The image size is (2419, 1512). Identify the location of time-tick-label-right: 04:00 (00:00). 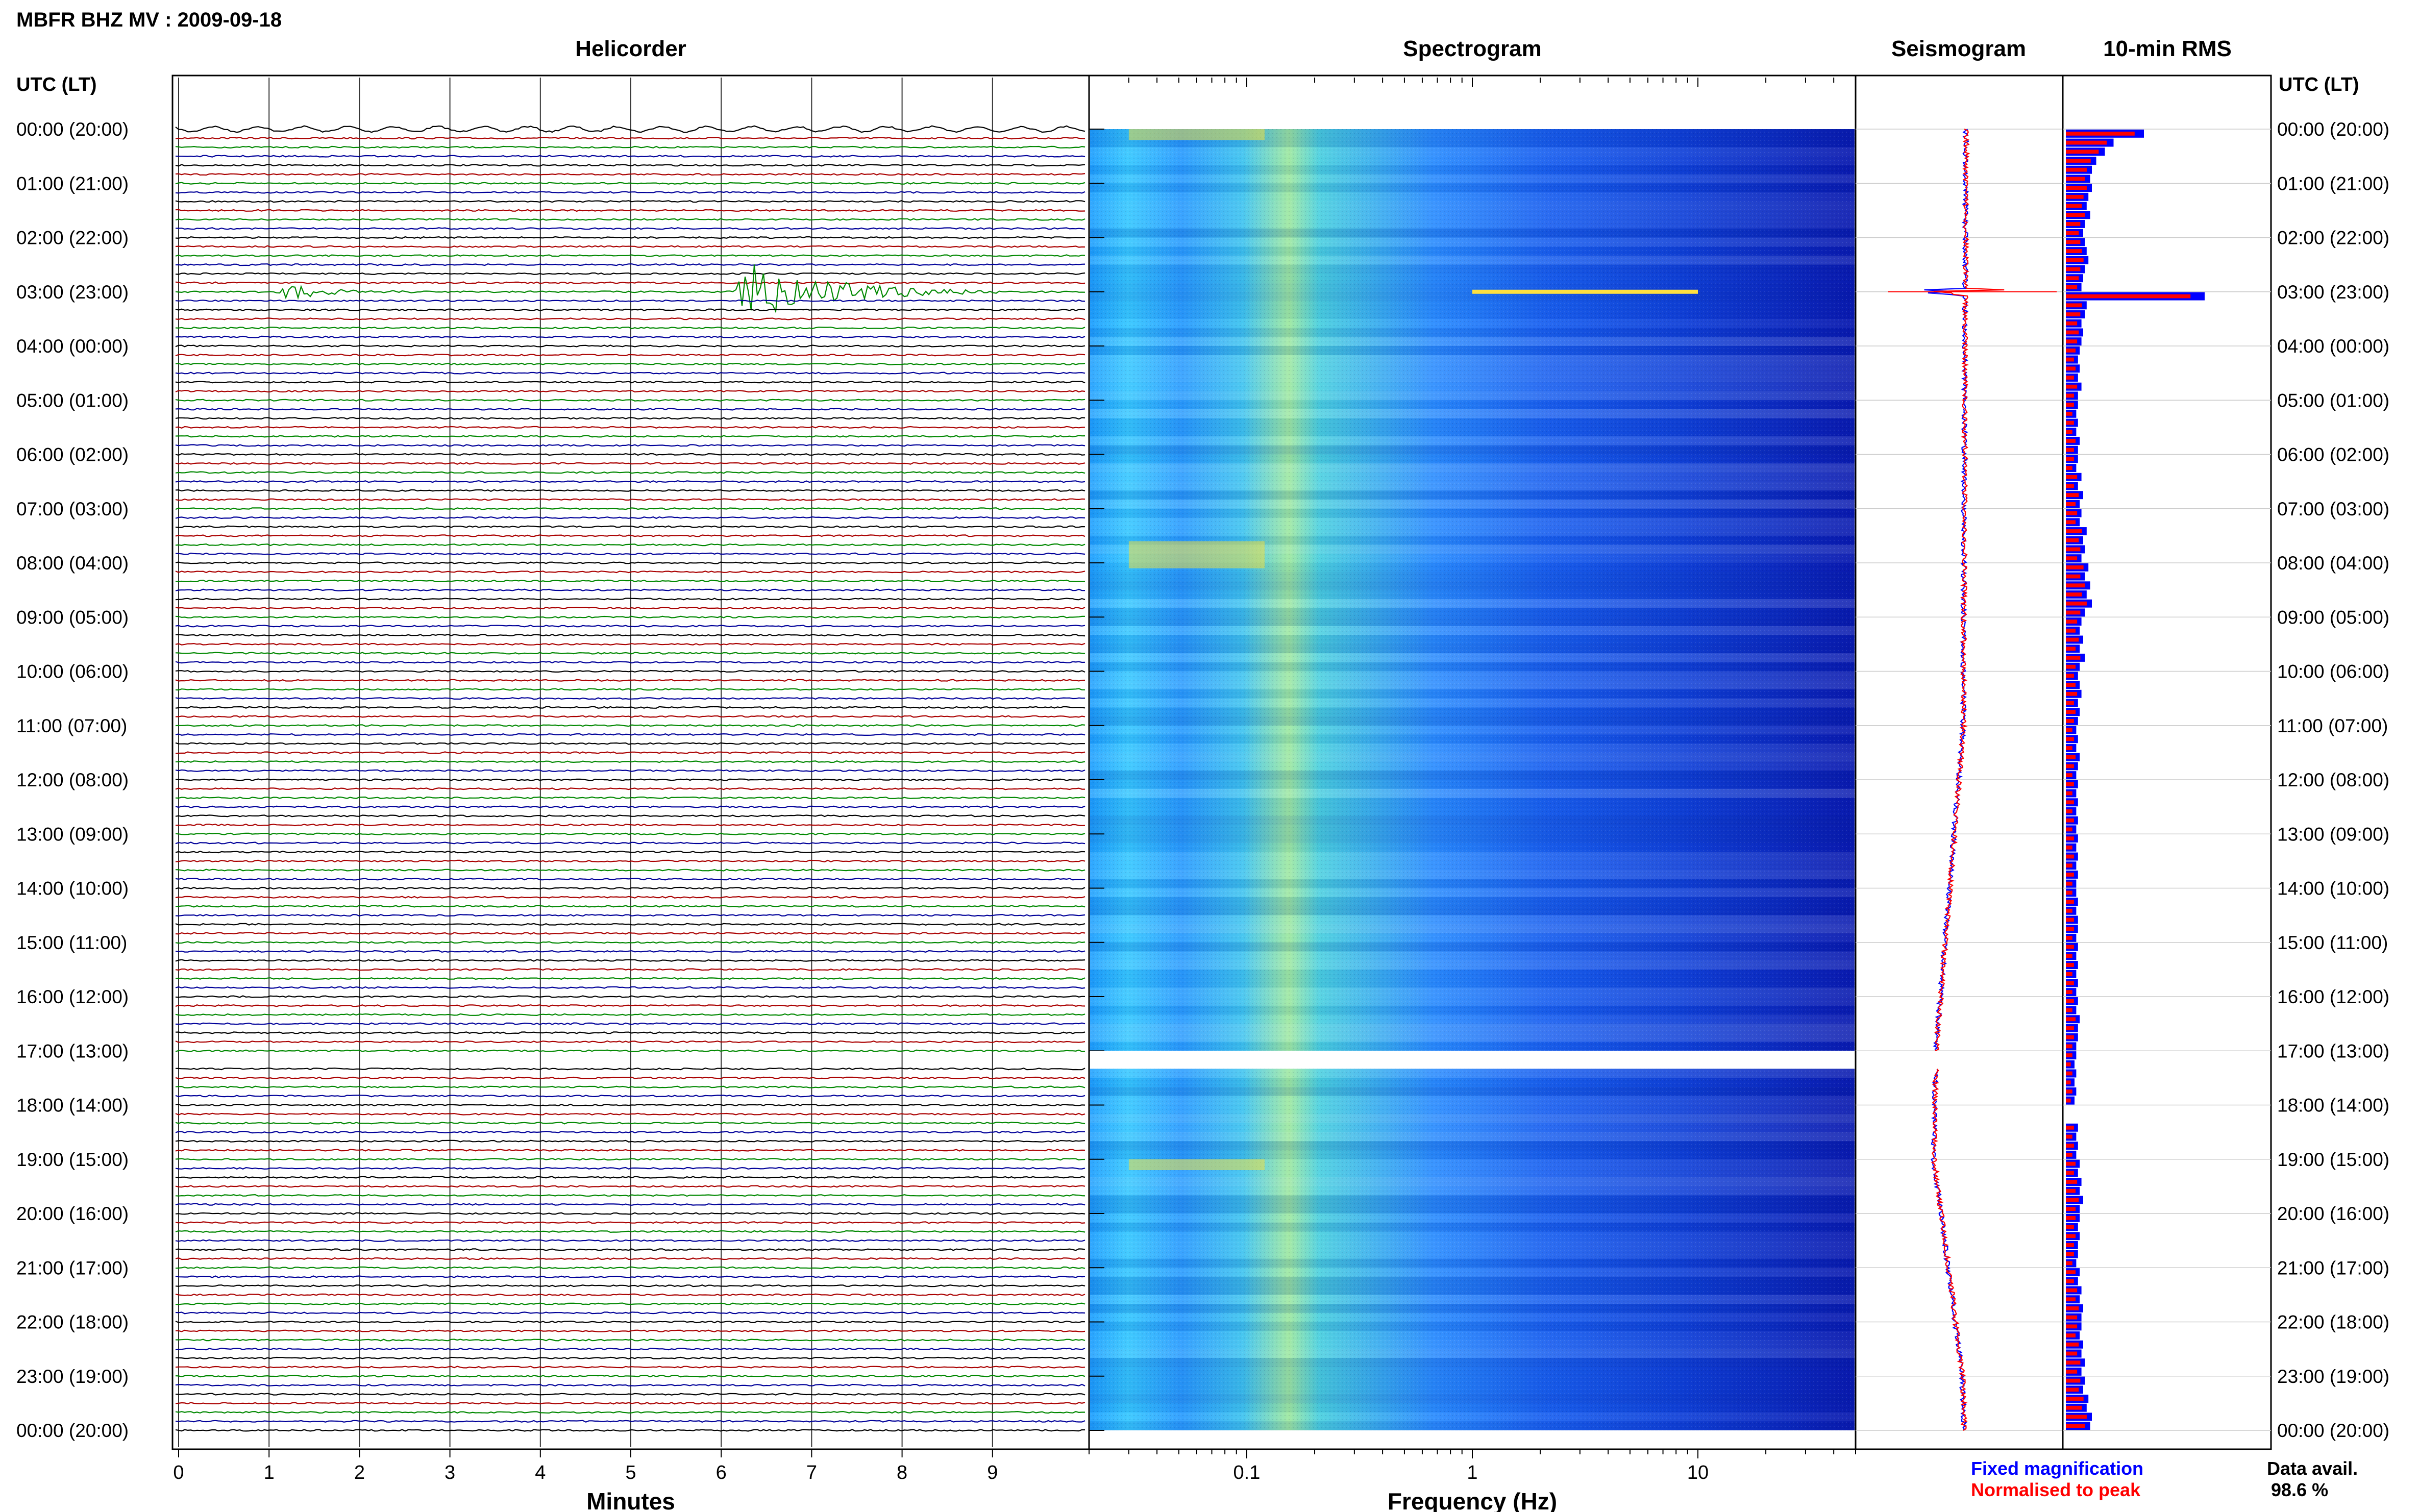
(2333, 346).